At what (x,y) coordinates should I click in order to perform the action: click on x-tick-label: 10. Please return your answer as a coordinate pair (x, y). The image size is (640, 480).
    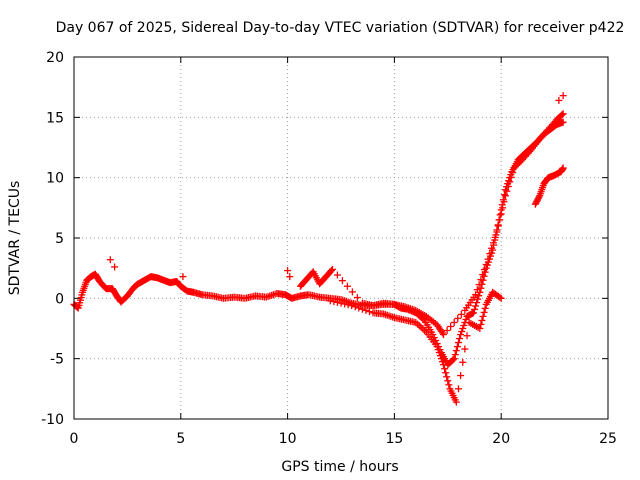
    Looking at the image, I should click on (288, 439).